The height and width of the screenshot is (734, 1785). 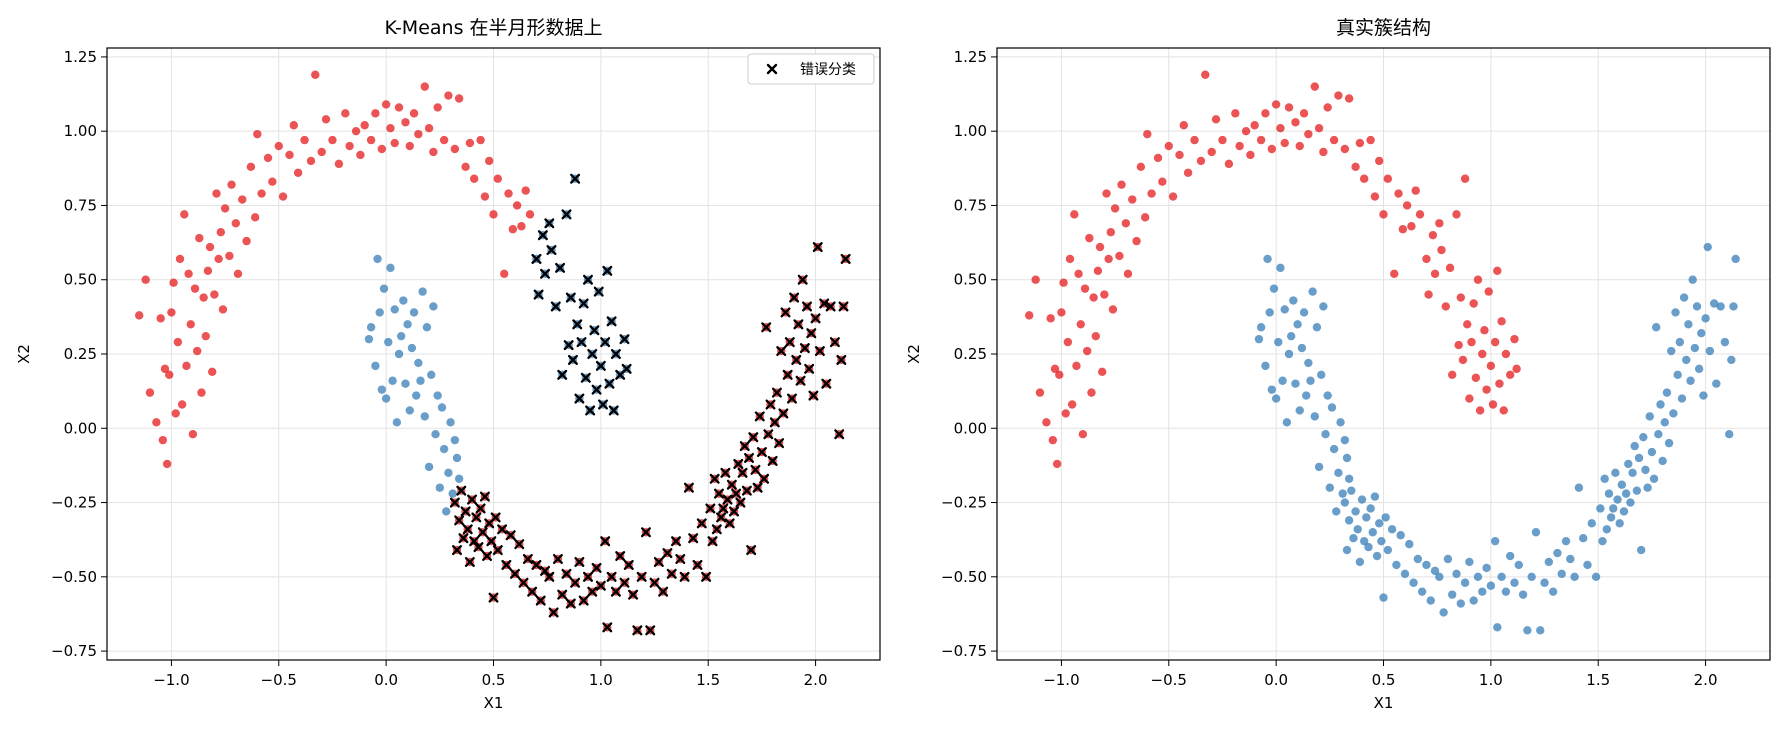 I want to click on true-clusters-y-axis-label: X2, so click(x=914, y=354).